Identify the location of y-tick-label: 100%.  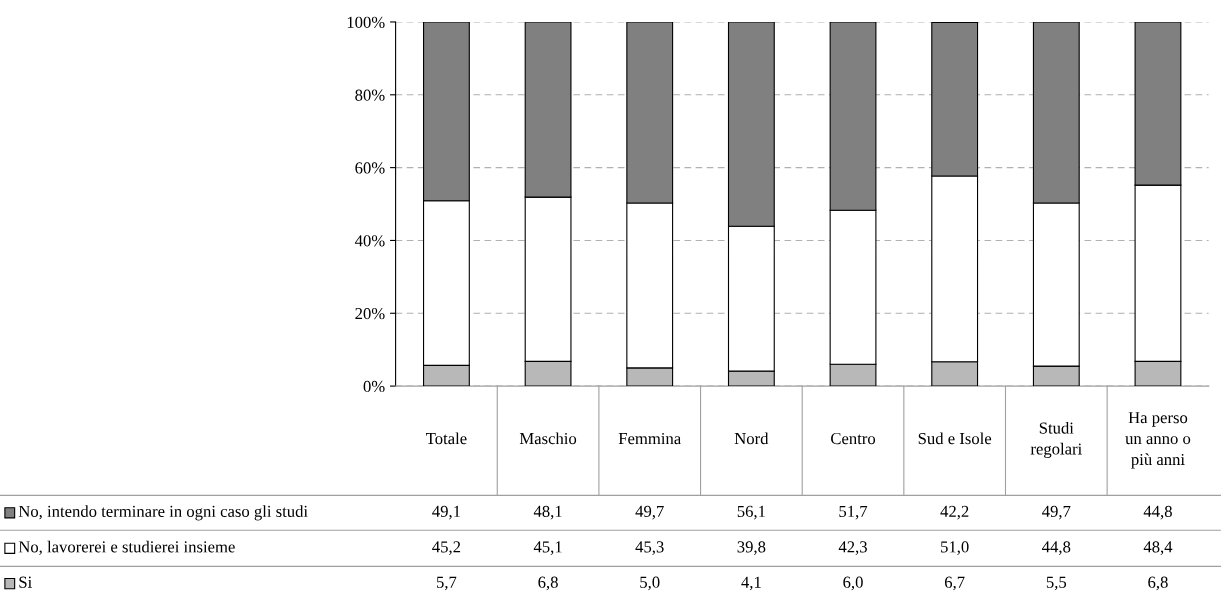
(366, 22).